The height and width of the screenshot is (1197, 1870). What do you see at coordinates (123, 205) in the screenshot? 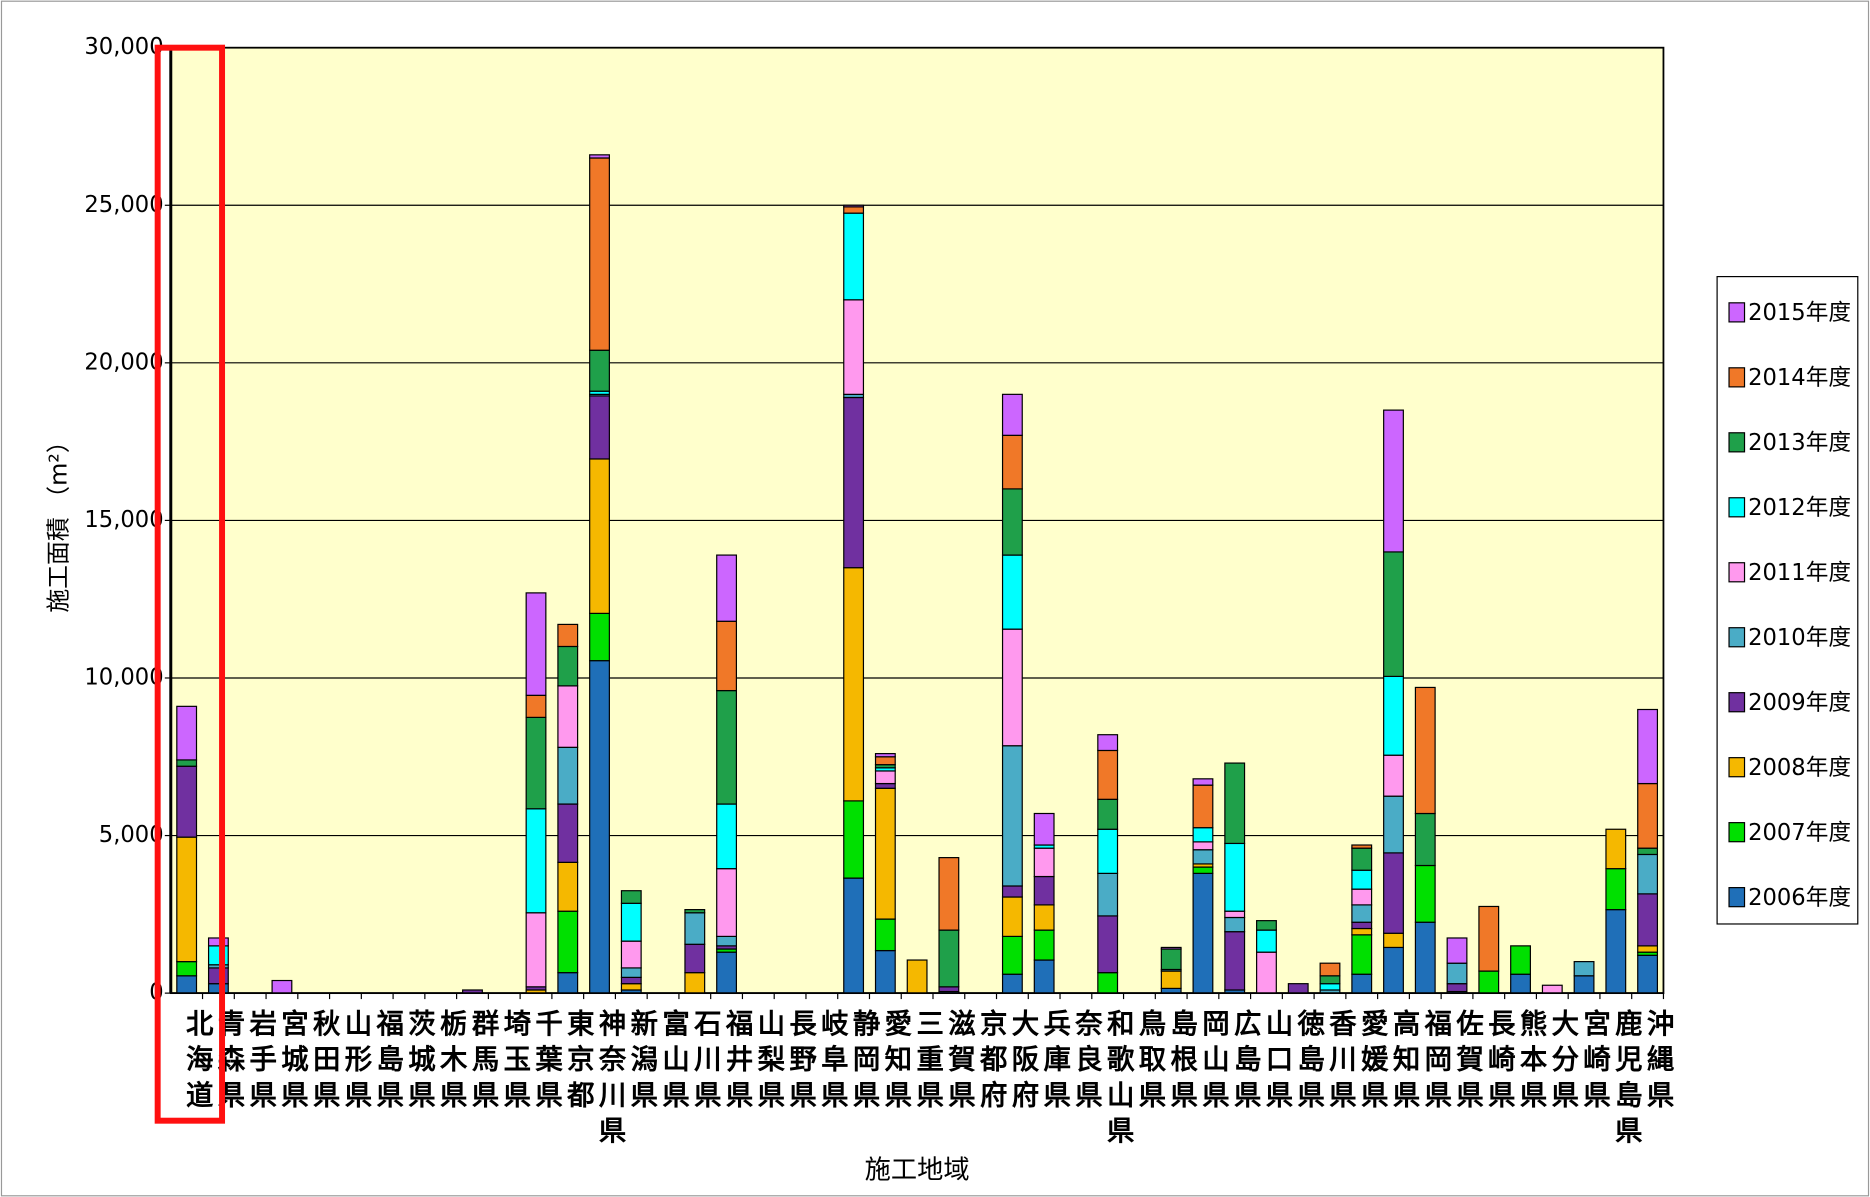
I see `y-tick-label: 25,000` at bounding box center [123, 205].